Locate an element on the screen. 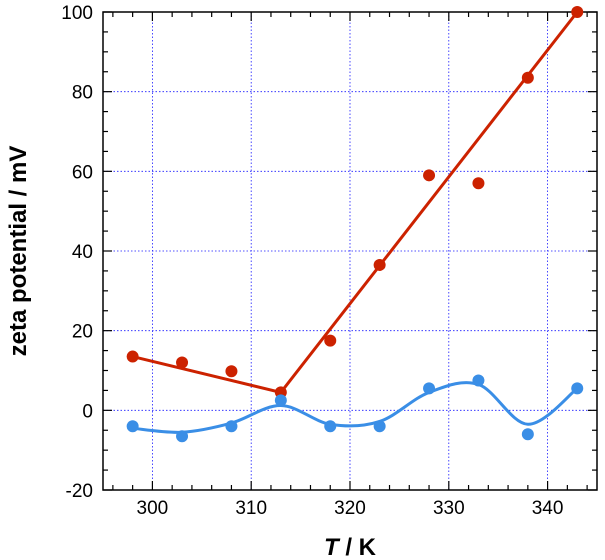 This screenshot has width=605, height=560. x-tick-label: 300 is located at coordinates (153, 508).